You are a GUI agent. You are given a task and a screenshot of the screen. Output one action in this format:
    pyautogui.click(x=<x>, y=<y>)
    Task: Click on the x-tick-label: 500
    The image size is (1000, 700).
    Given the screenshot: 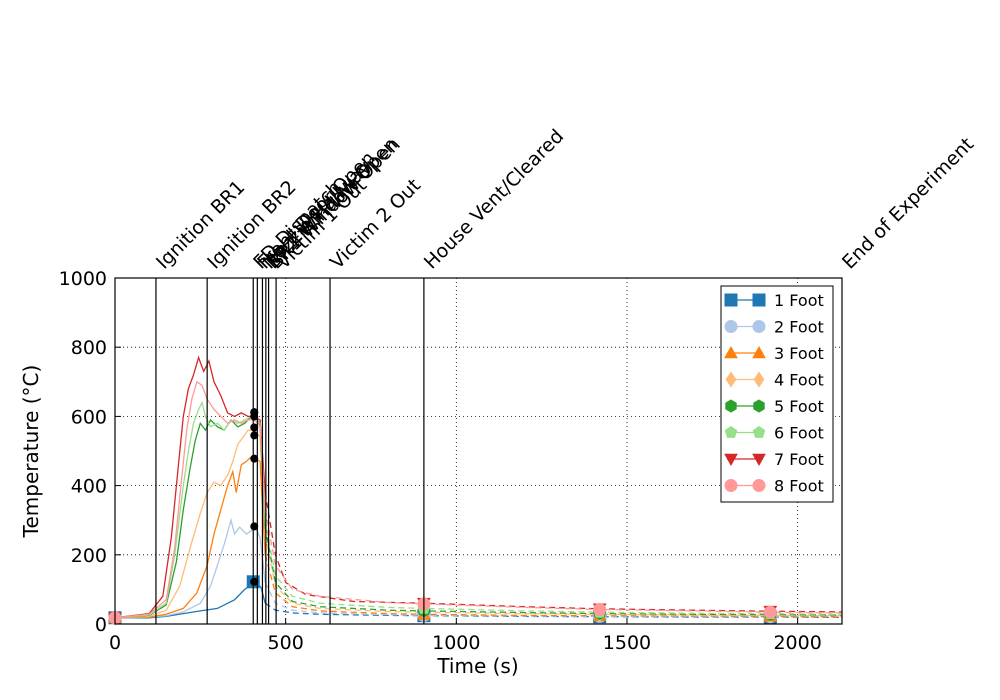 What is the action you would take?
    pyautogui.click(x=286, y=643)
    